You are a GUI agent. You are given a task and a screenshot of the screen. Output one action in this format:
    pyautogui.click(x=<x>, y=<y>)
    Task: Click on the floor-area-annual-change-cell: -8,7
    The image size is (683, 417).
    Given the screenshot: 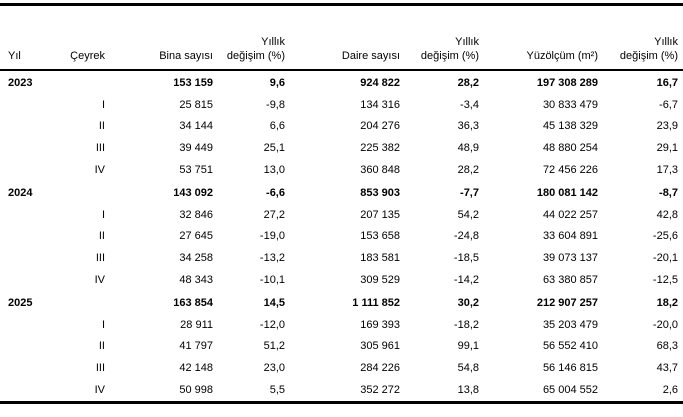 What is the action you would take?
    pyautogui.click(x=668, y=193)
    